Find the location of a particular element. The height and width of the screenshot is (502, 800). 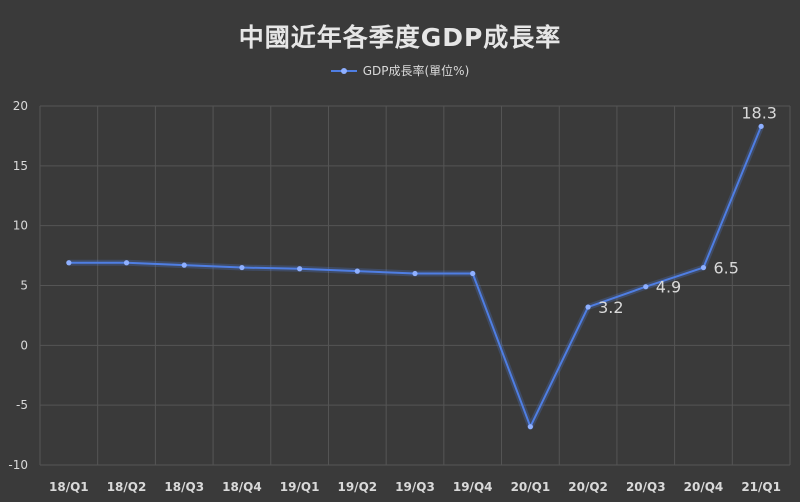

x-tick-label: 19/Q1 is located at coordinates (300, 487).